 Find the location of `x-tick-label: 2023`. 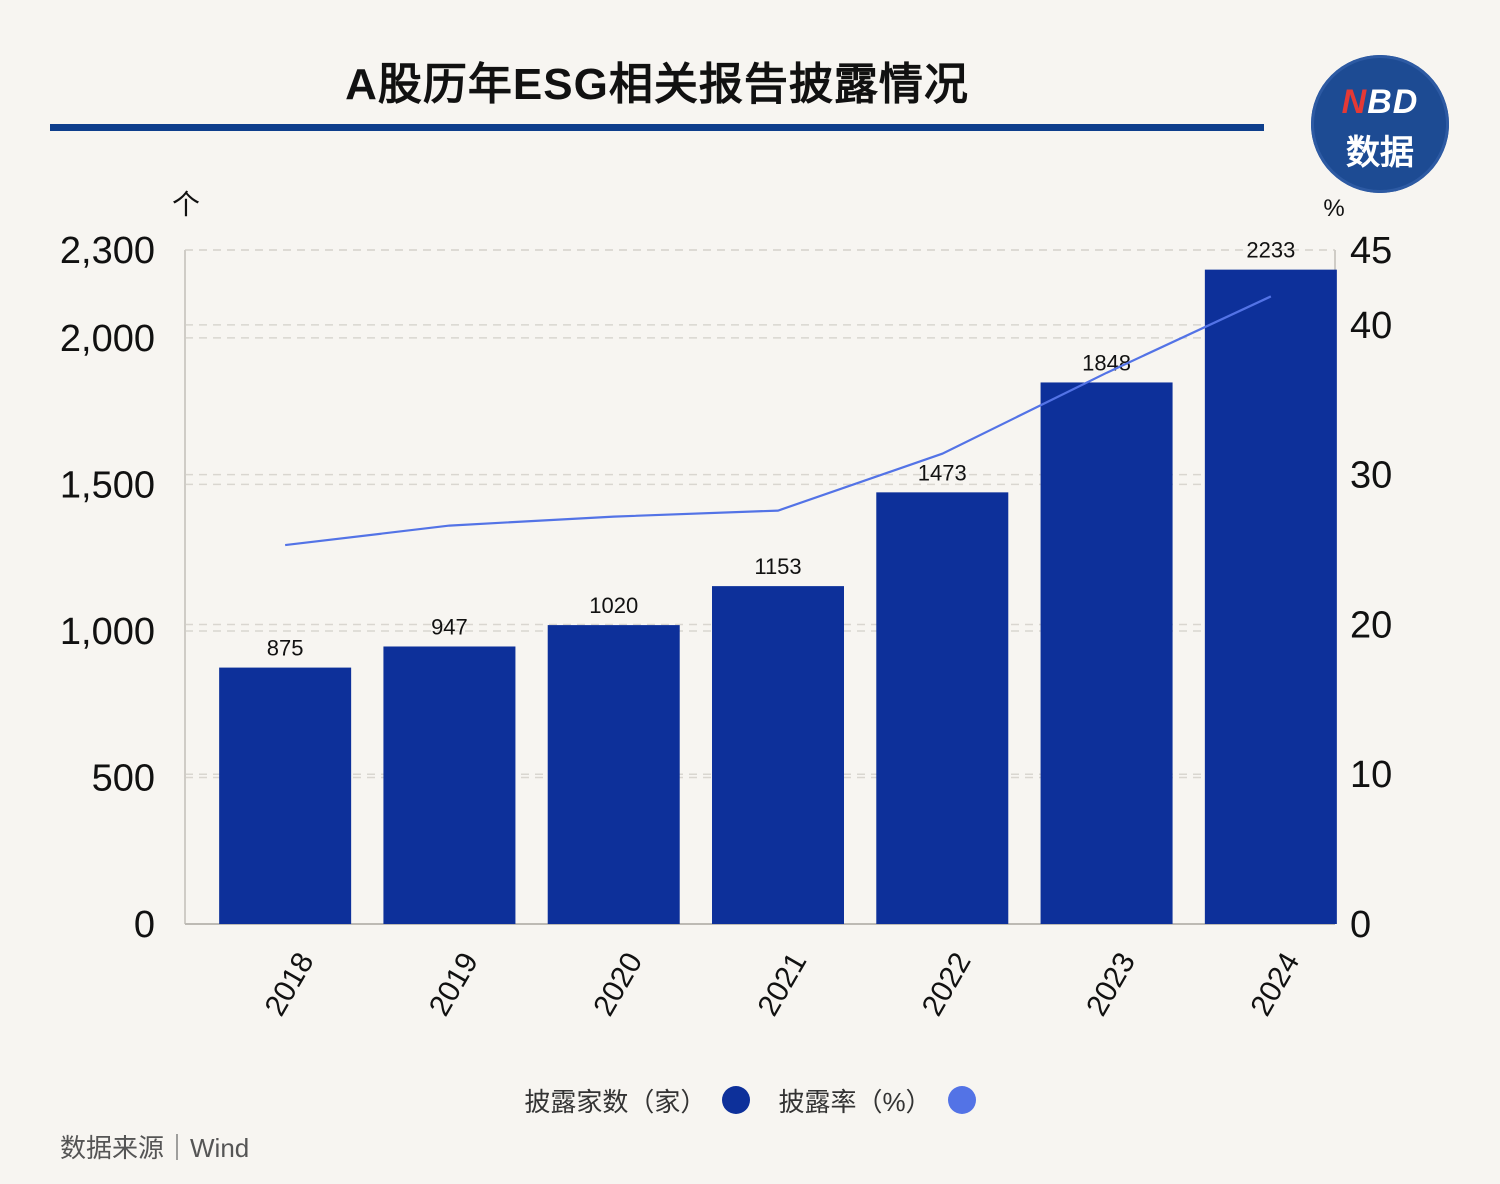

x-tick-label: 2023 is located at coordinates (1111, 984).